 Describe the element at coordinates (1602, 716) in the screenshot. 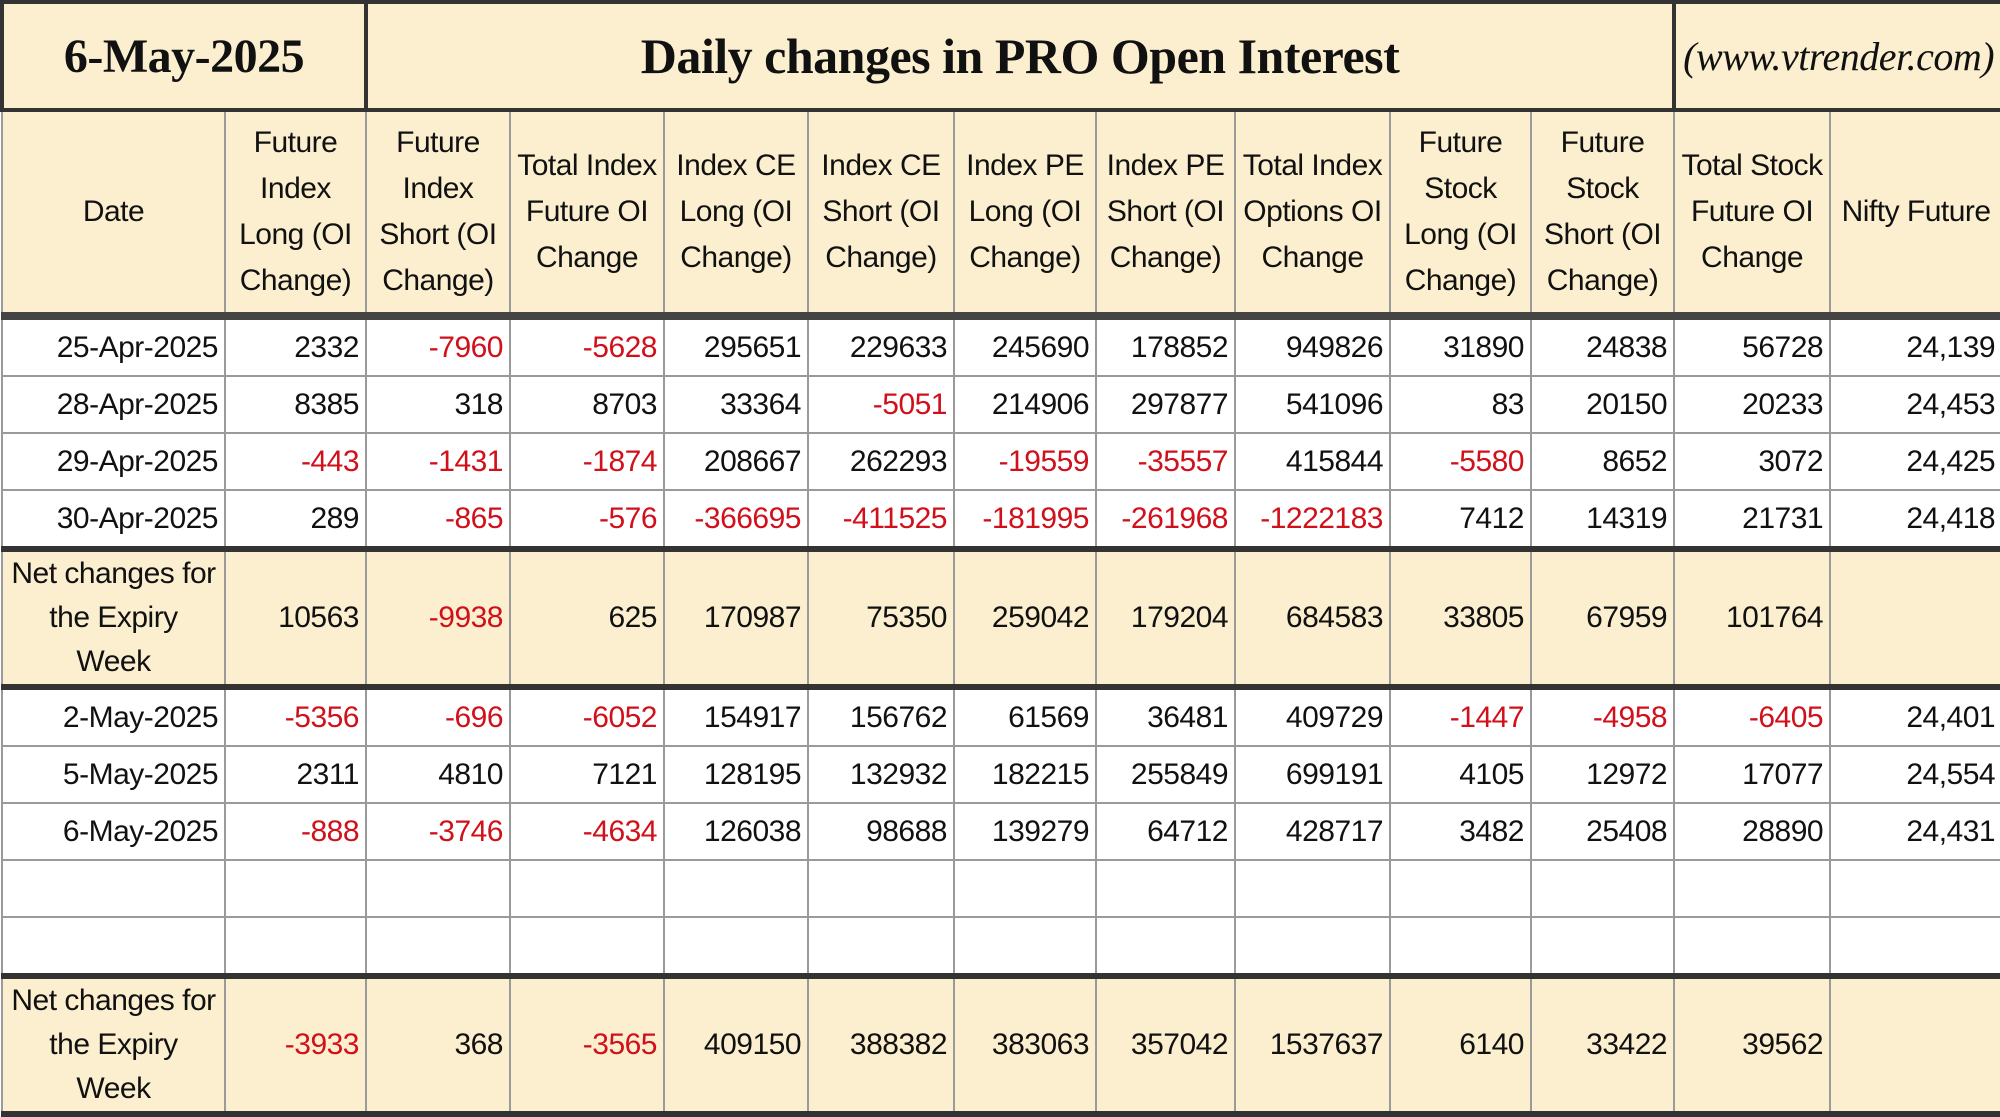

I see `value-cell: -4958` at that location.